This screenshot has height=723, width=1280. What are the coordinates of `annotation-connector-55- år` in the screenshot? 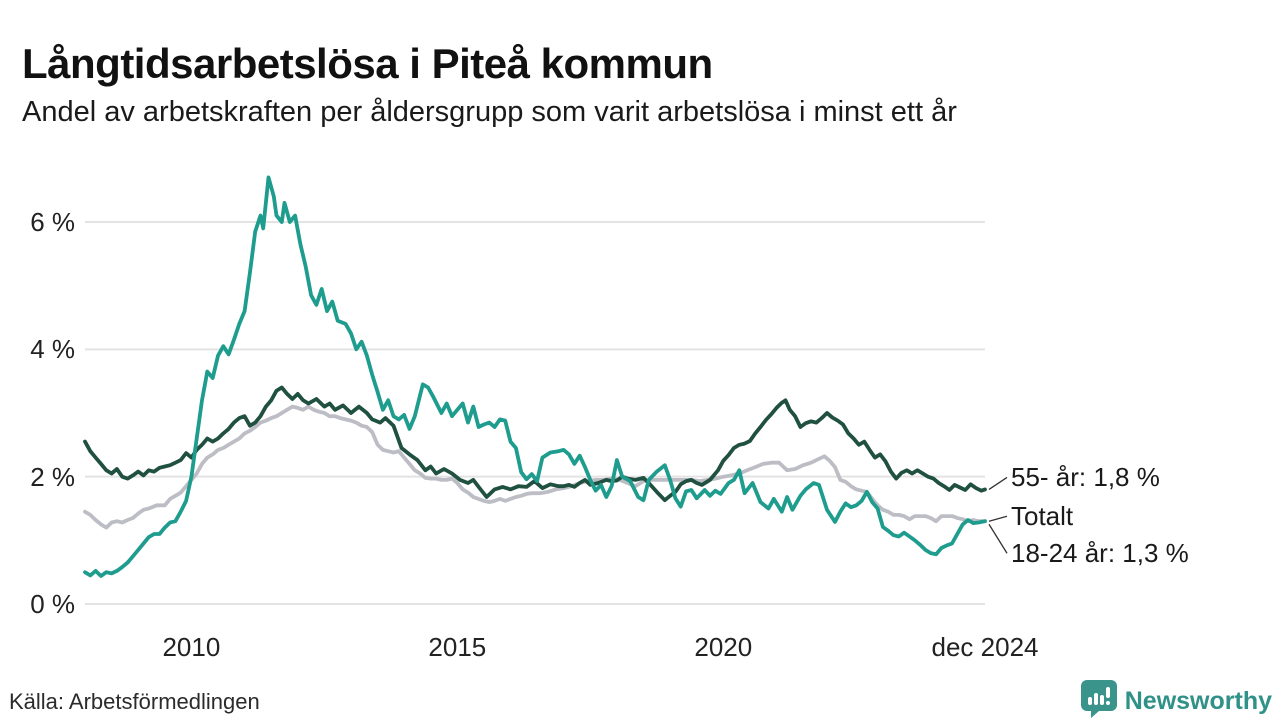 It's located at (998, 483).